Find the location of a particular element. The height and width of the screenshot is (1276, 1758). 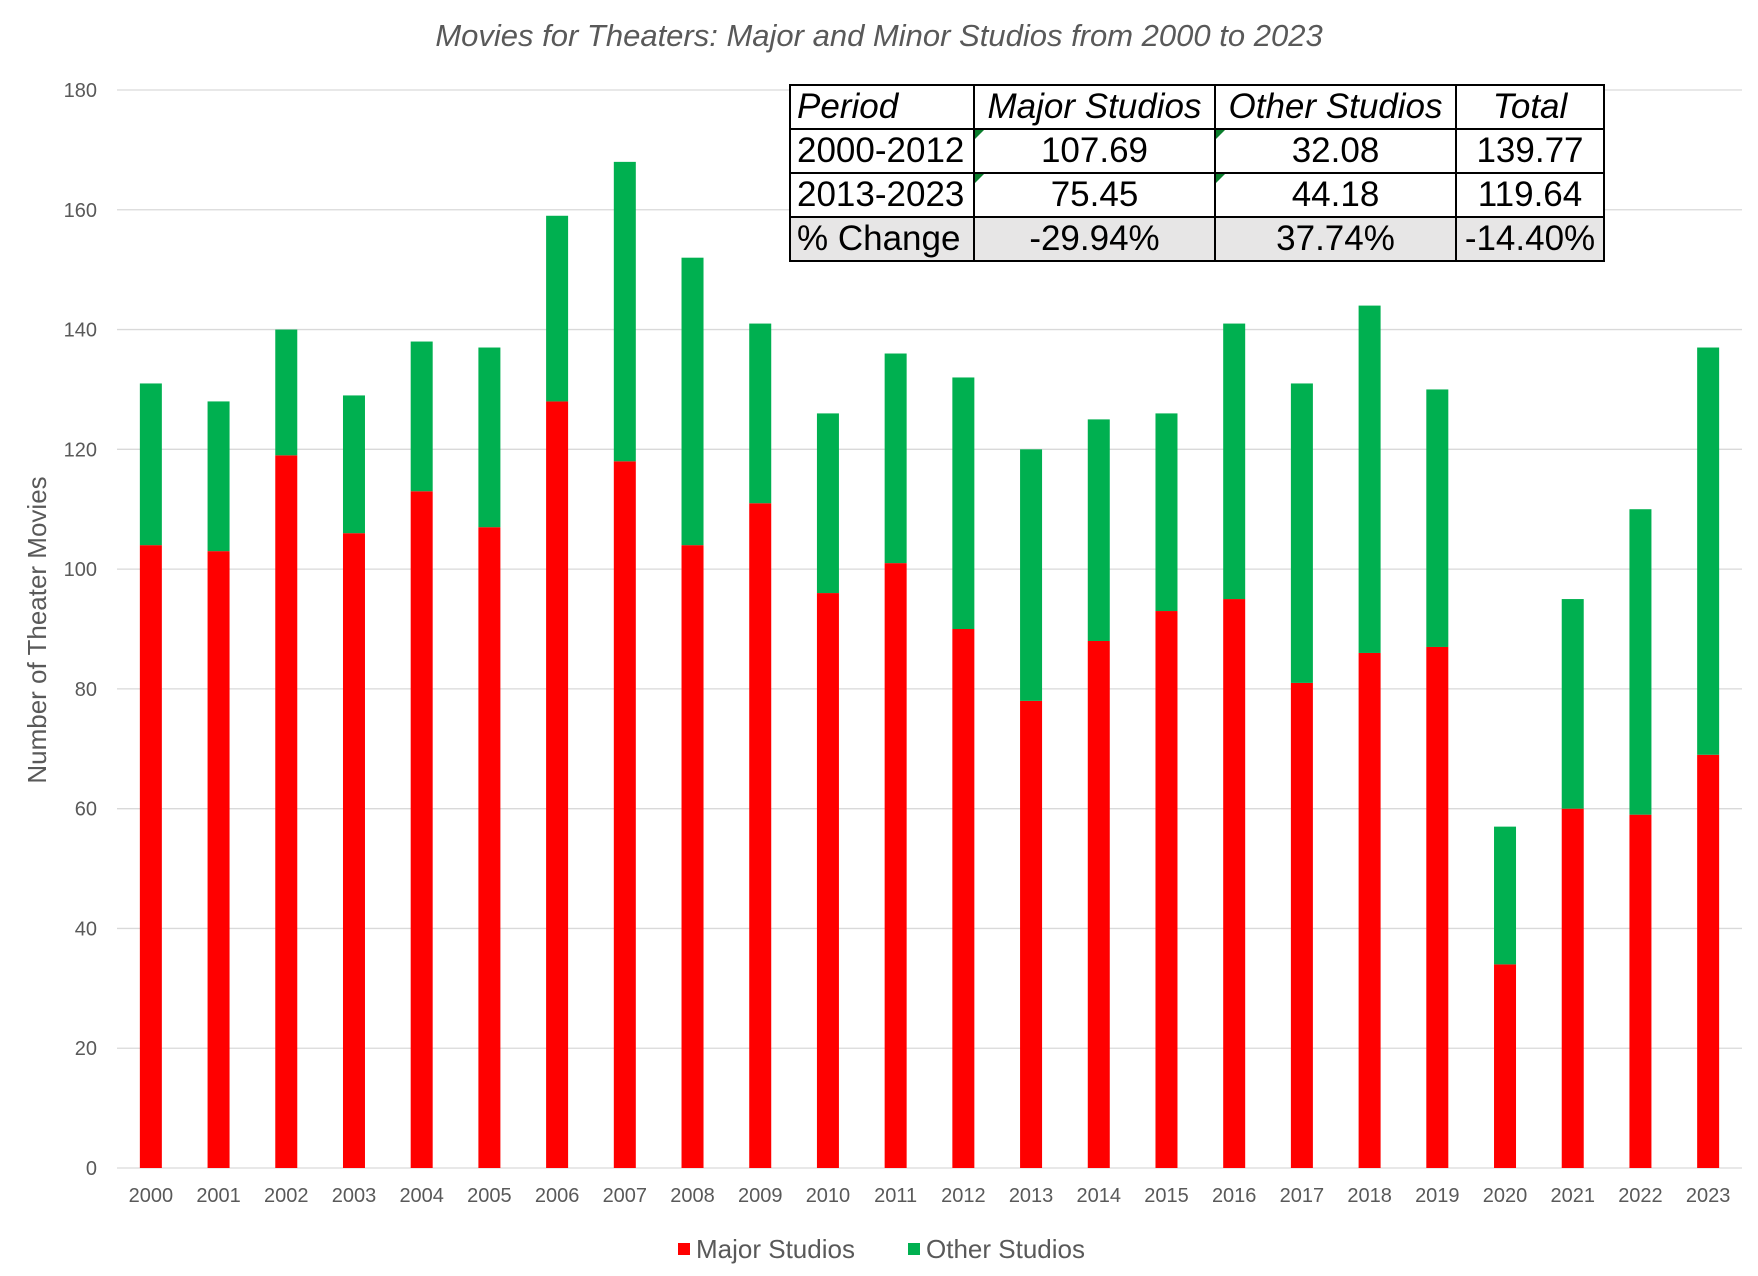

row-other-value: 32.08 is located at coordinates (1335, 150).